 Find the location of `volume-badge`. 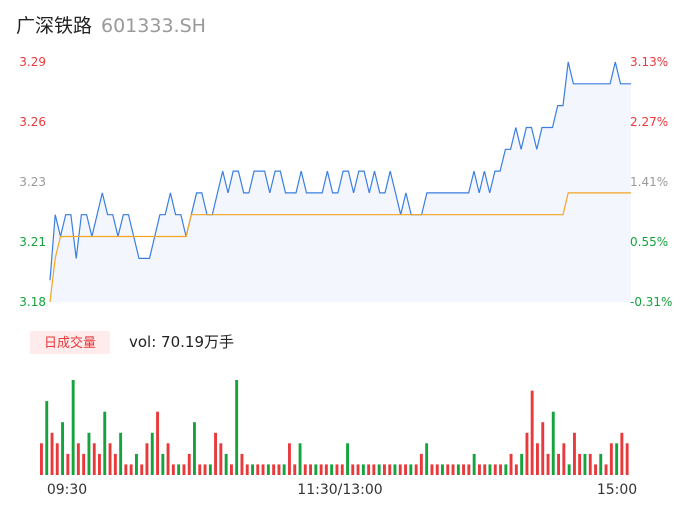

volume-badge is located at coordinates (70, 342).